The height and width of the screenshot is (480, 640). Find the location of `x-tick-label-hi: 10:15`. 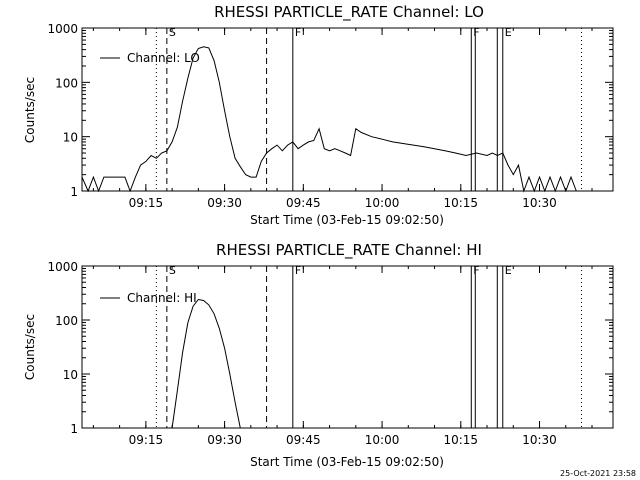

x-tick-label-hi: 10:15 is located at coordinates (460, 440).